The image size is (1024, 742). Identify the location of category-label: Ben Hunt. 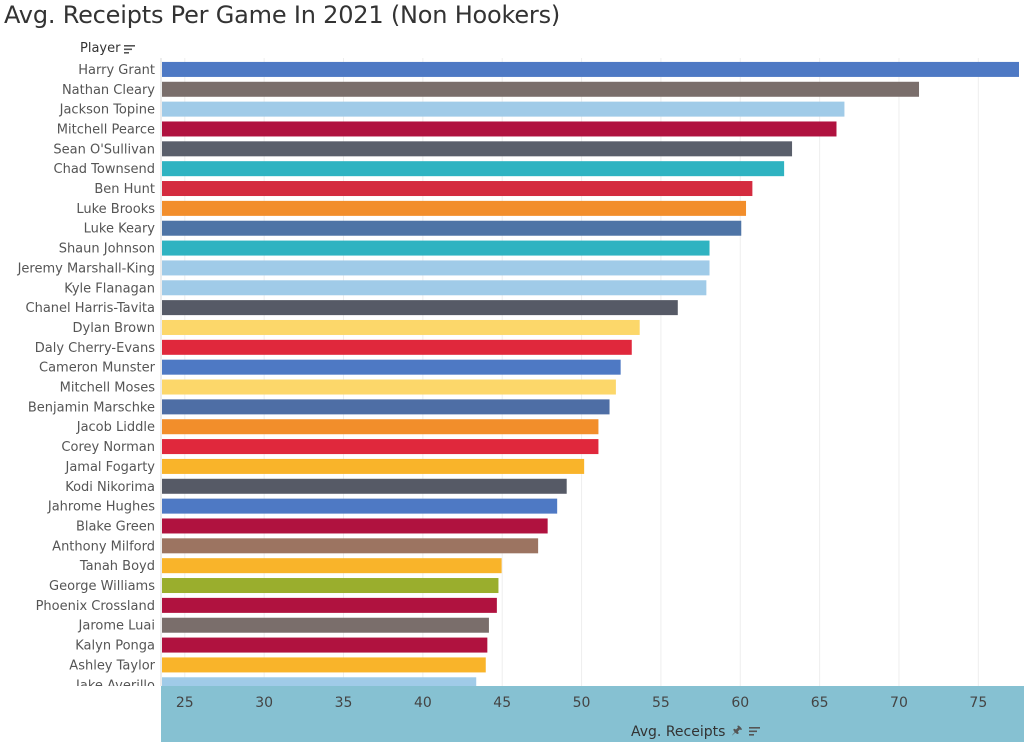
(124, 189).